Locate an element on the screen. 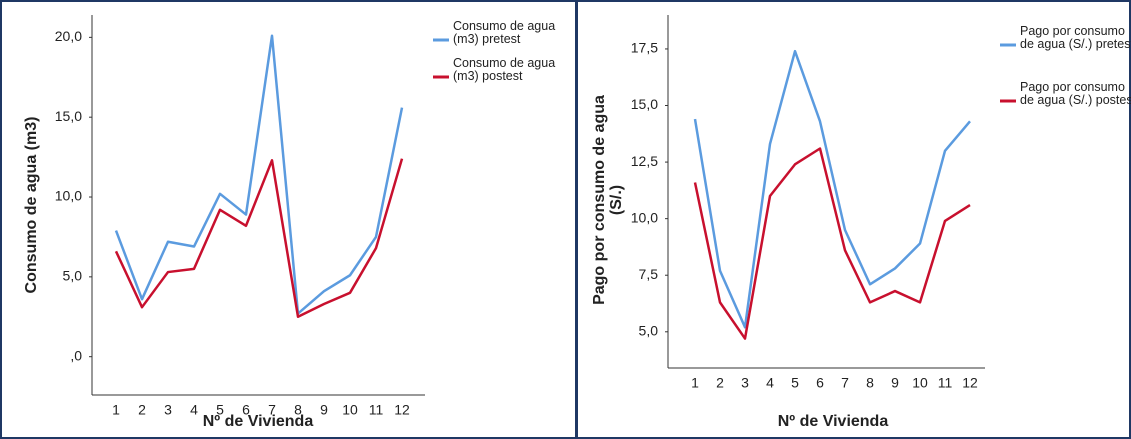  legend-label: Consumo de agua (m3) postest is located at coordinates (504, 70).